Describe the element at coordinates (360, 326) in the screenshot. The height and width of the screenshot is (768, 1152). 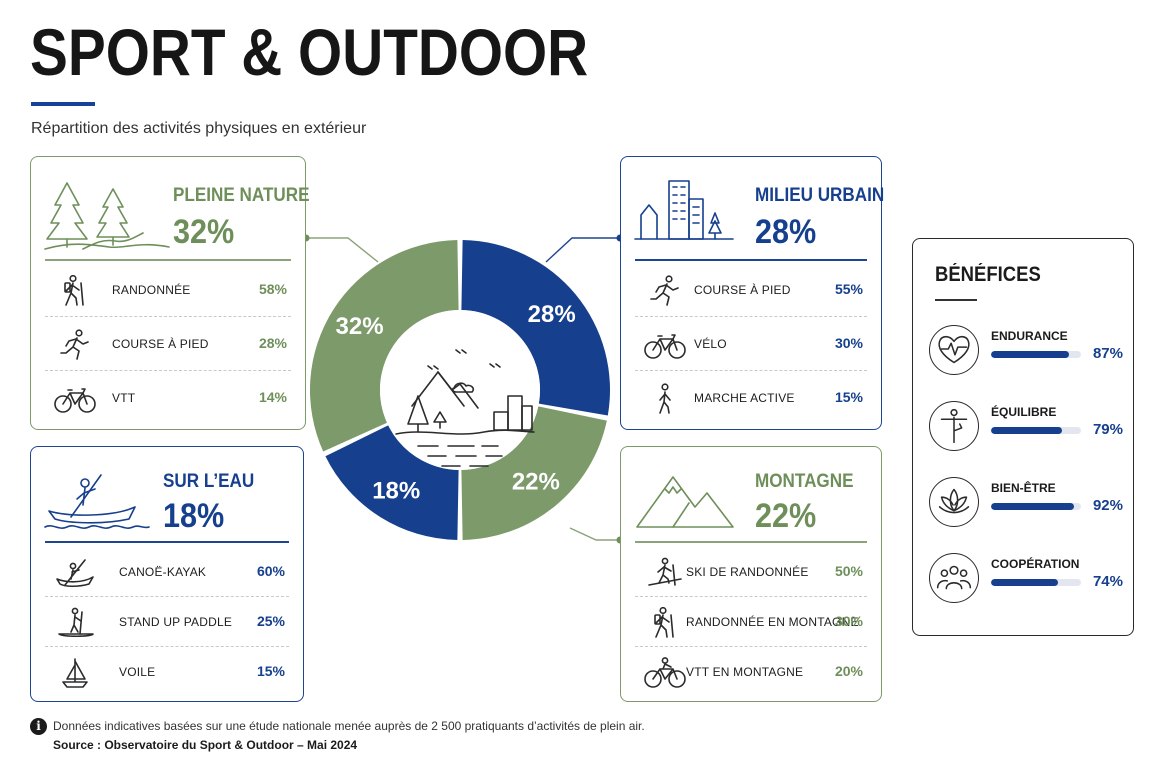
I see `donut-label-3: 32%` at that location.